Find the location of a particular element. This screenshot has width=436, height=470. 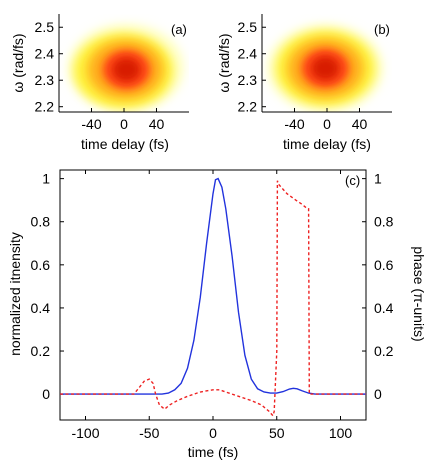

heatmap-b-core is located at coordinates (325, 68).